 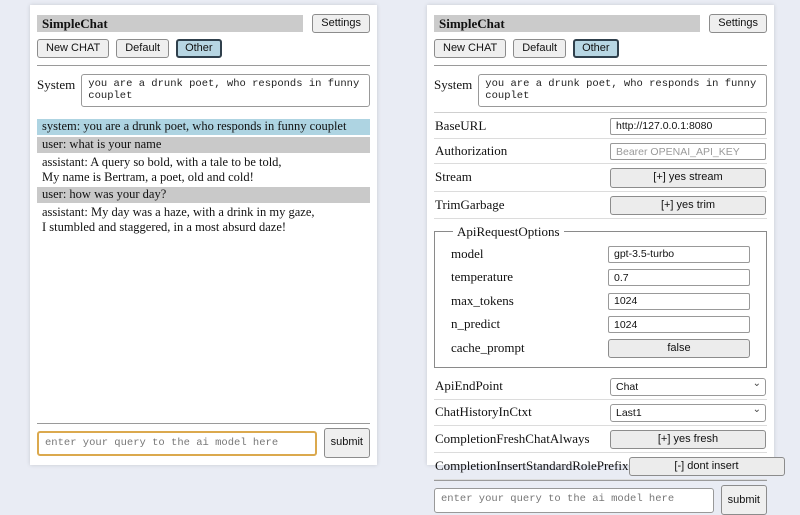 What do you see at coordinates (600, 277) in the screenshot?
I see `setting-row-temperature: temperature` at bounding box center [600, 277].